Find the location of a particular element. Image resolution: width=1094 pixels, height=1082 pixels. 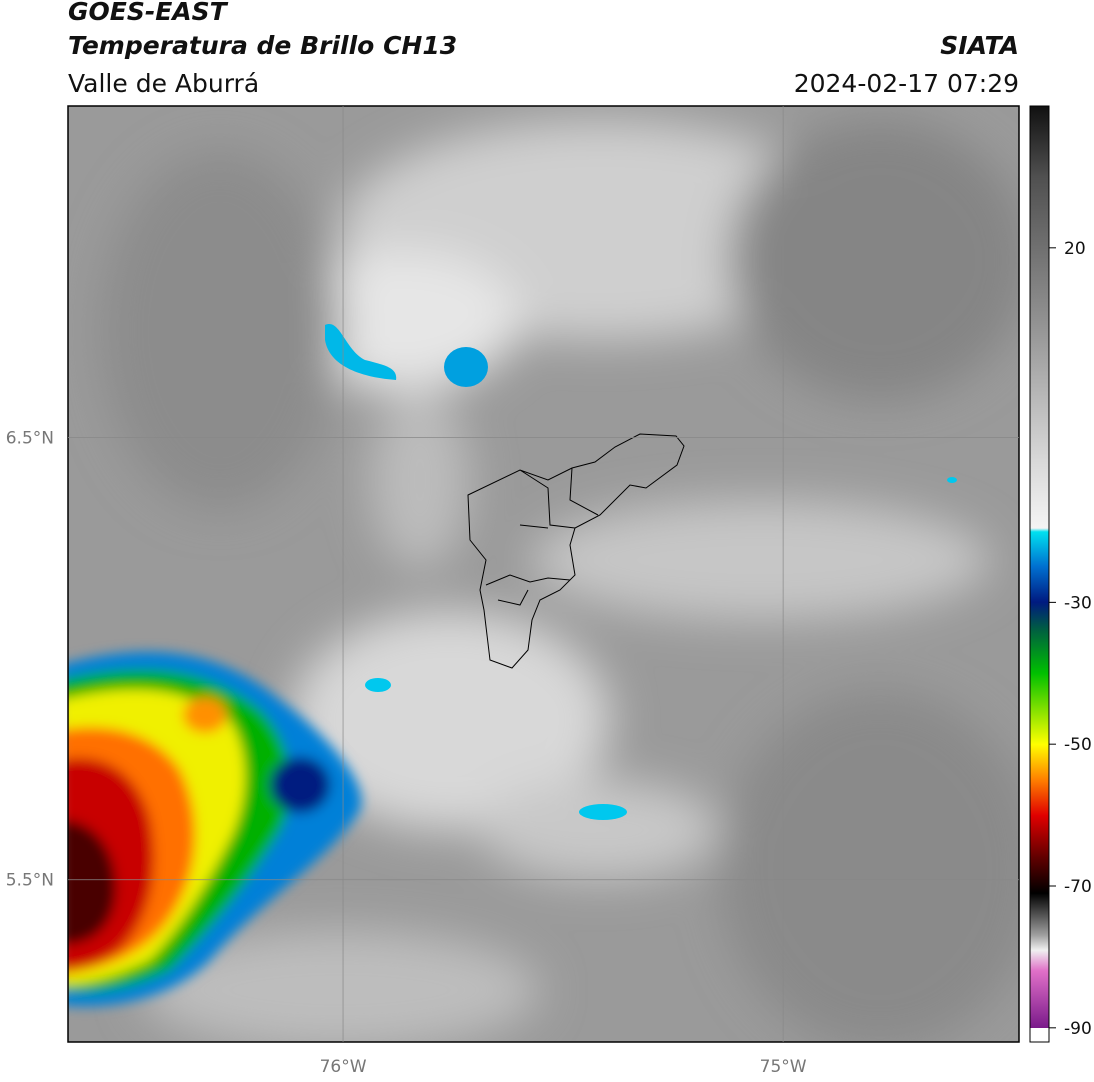

colorbar-tick-label: -50 is located at coordinates (1078, 745).